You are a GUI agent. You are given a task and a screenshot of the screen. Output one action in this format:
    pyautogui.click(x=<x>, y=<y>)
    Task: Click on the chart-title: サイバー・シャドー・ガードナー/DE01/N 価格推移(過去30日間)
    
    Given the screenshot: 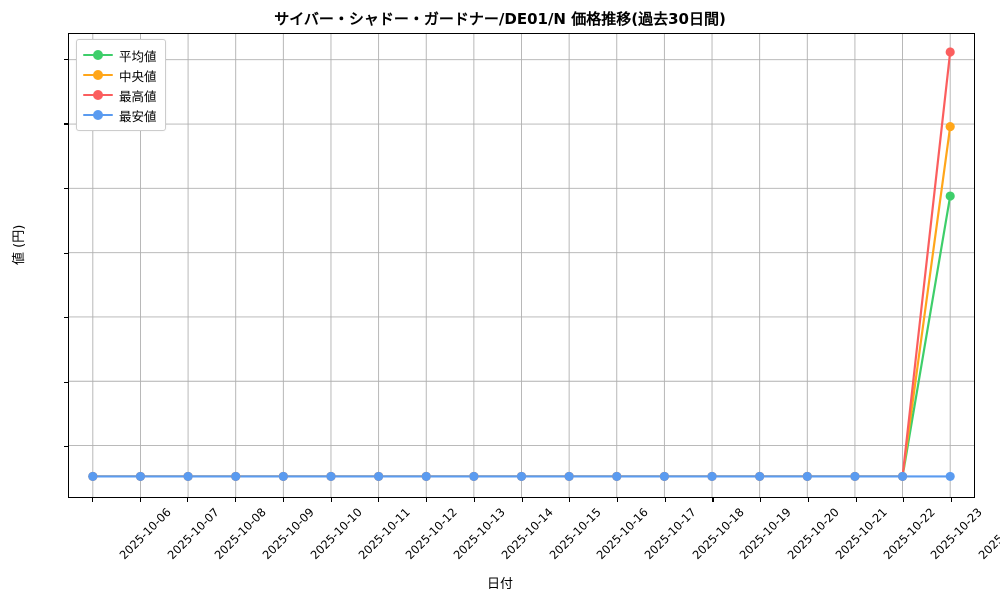 What is the action you would take?
    pyautogui.click(x=500, y=19)
    